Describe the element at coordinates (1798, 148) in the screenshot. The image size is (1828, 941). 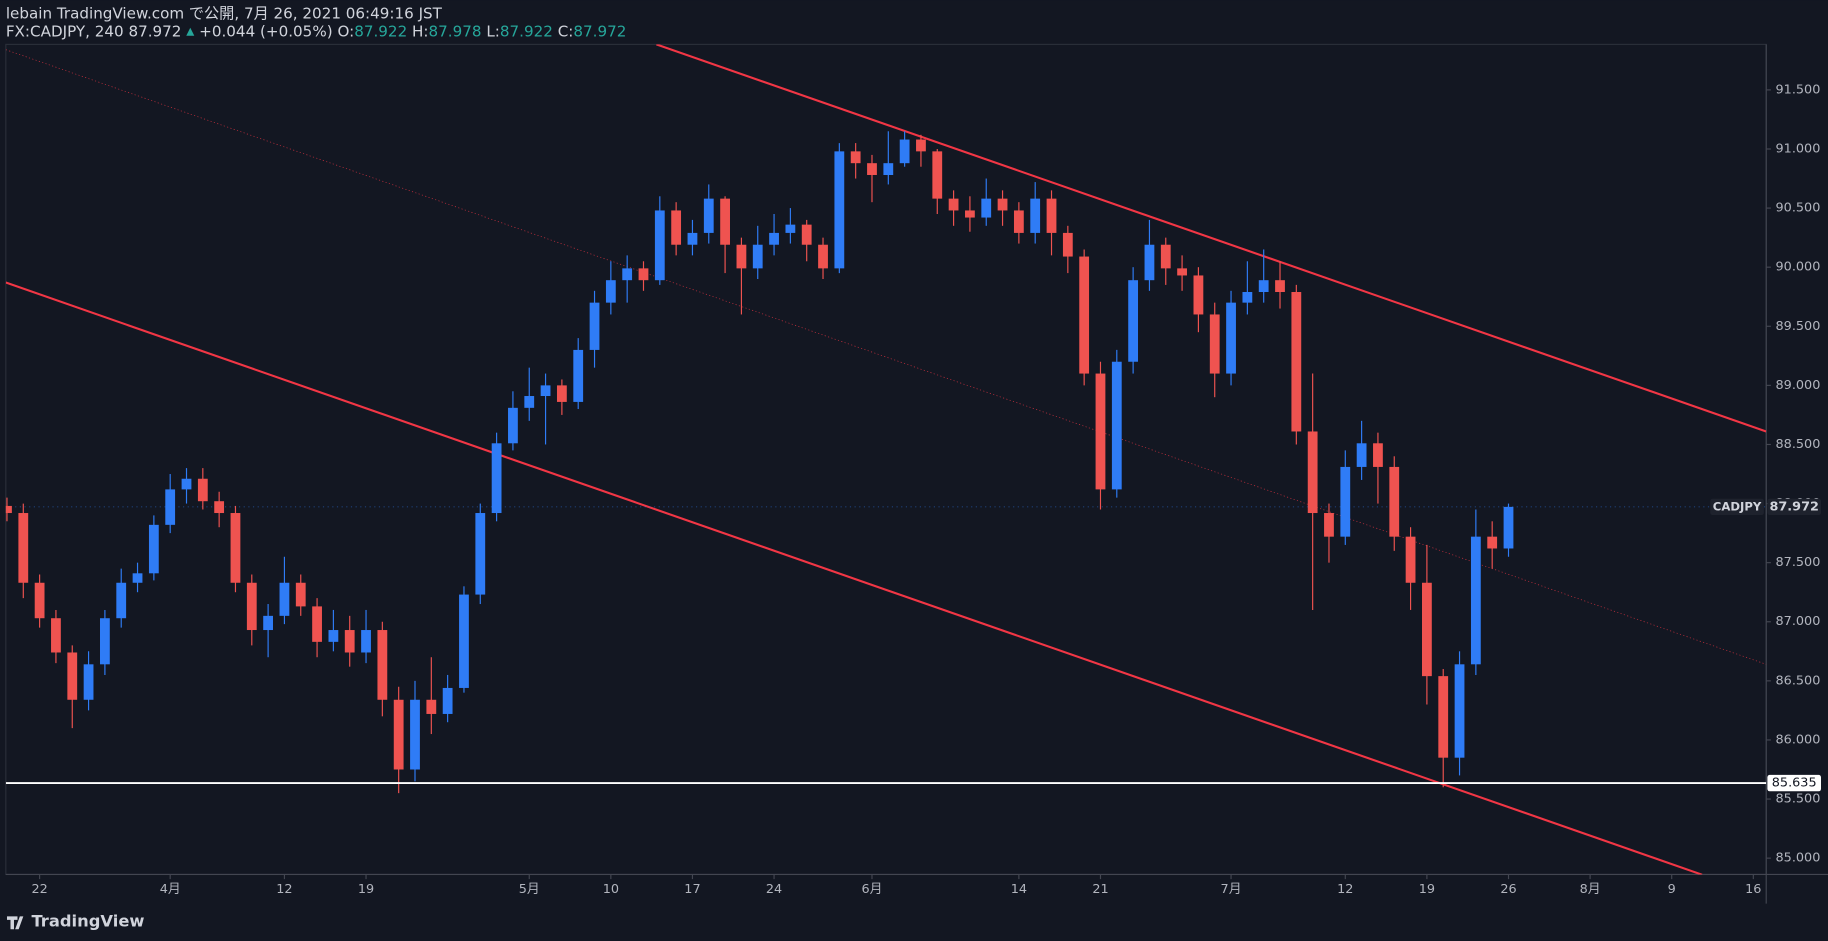
I see `y-tick-label: 91.000` at that location.